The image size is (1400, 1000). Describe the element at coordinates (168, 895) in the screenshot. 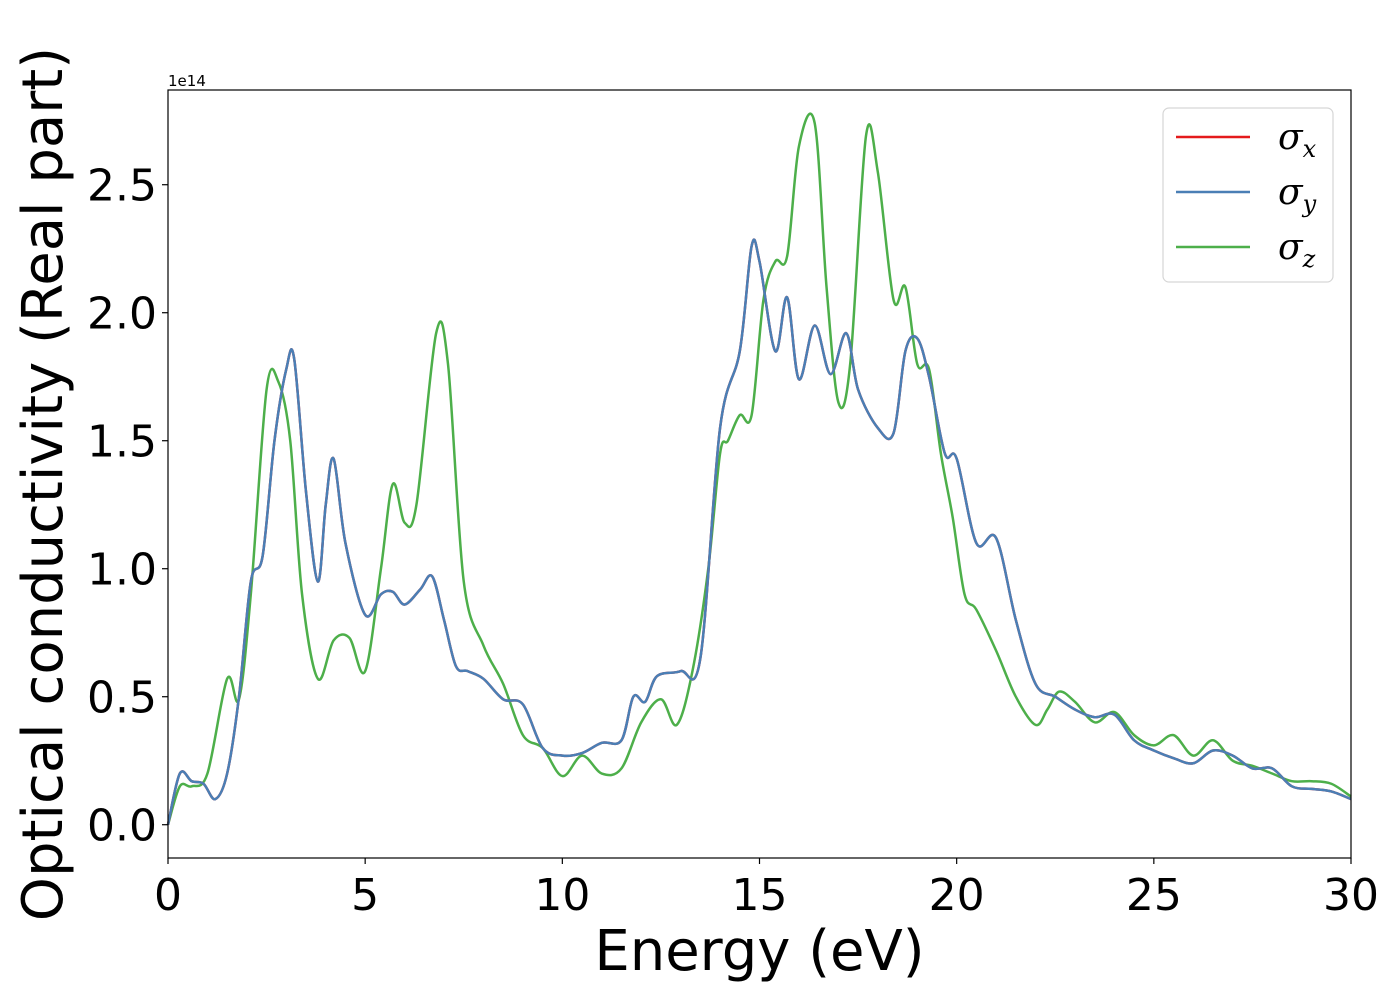

I see `x-tick-label: 0` at that location.